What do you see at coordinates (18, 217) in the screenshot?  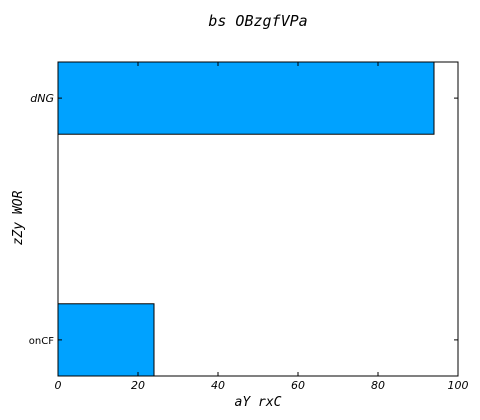 I see `y-axis-label: zZy WOR` at bounding box center [18, 217].